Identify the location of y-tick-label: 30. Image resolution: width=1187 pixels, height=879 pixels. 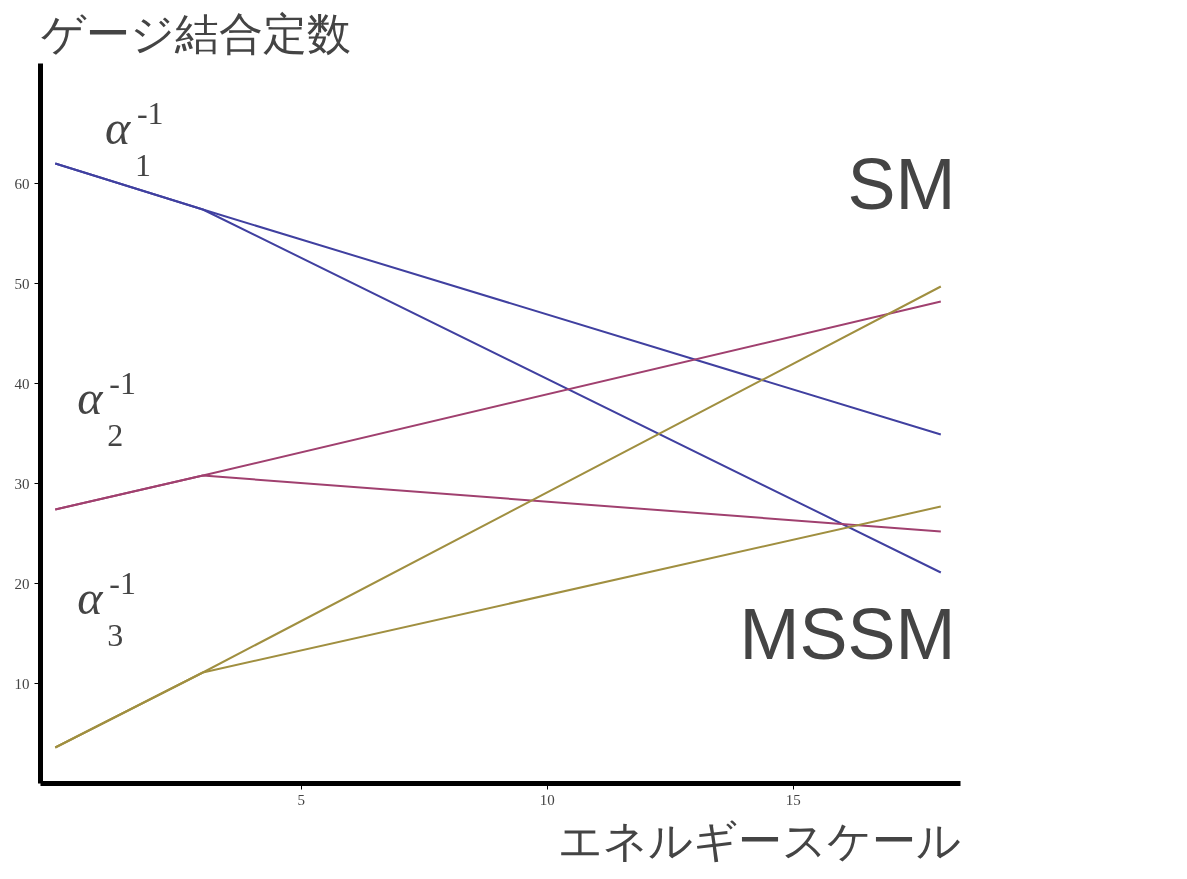
(22, 483).